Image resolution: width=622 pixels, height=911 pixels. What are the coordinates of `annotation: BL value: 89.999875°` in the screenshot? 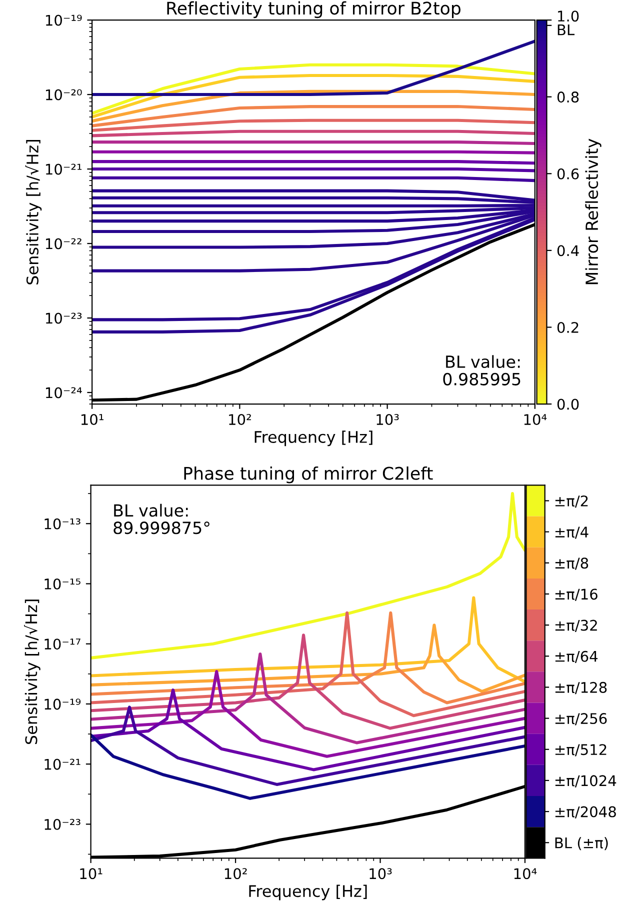 It's located at (162, 519).